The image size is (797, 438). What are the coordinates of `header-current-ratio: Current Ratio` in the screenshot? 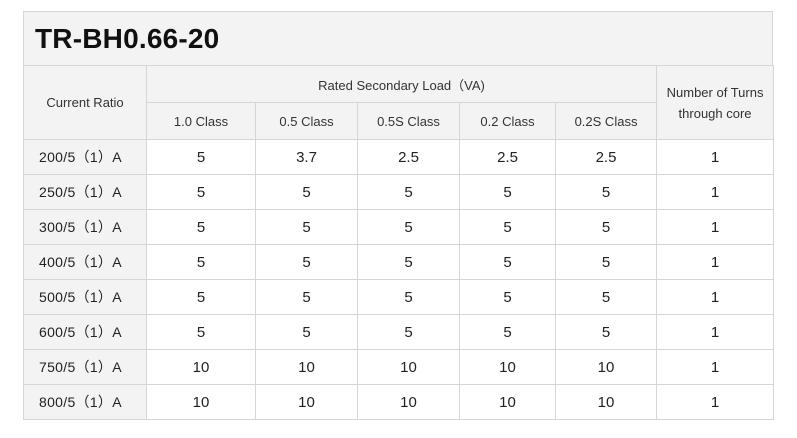 It's located at (85, 102).